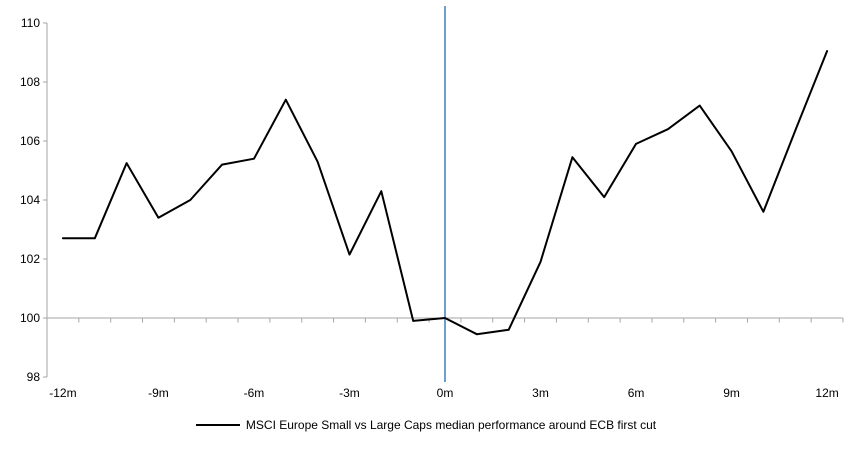 The height and width of the screenshot is (450, 852). Describe the element at coordinates (636, 393) in the screenshot. I see `x-axis-label: 6m` at that location.